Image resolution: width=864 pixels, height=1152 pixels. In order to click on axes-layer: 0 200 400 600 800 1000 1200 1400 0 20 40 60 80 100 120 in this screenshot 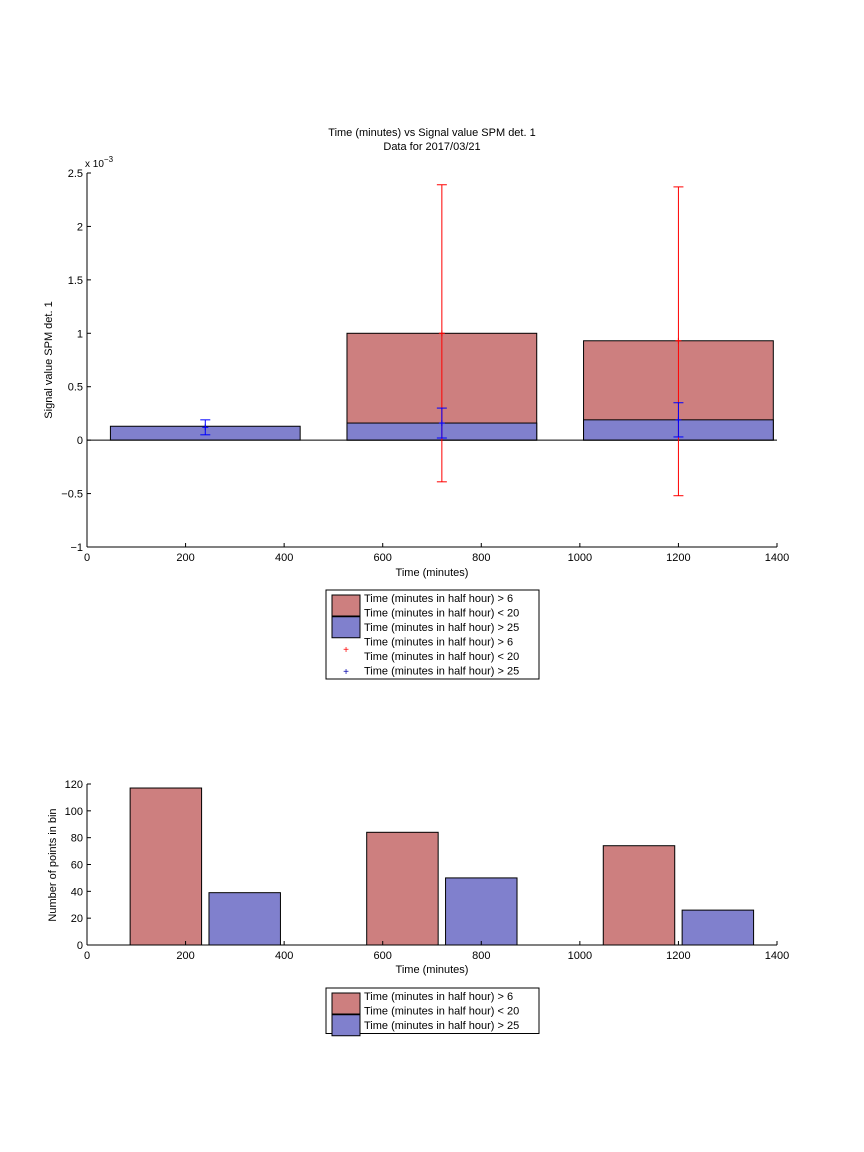, I will do `click(427, 870)`.